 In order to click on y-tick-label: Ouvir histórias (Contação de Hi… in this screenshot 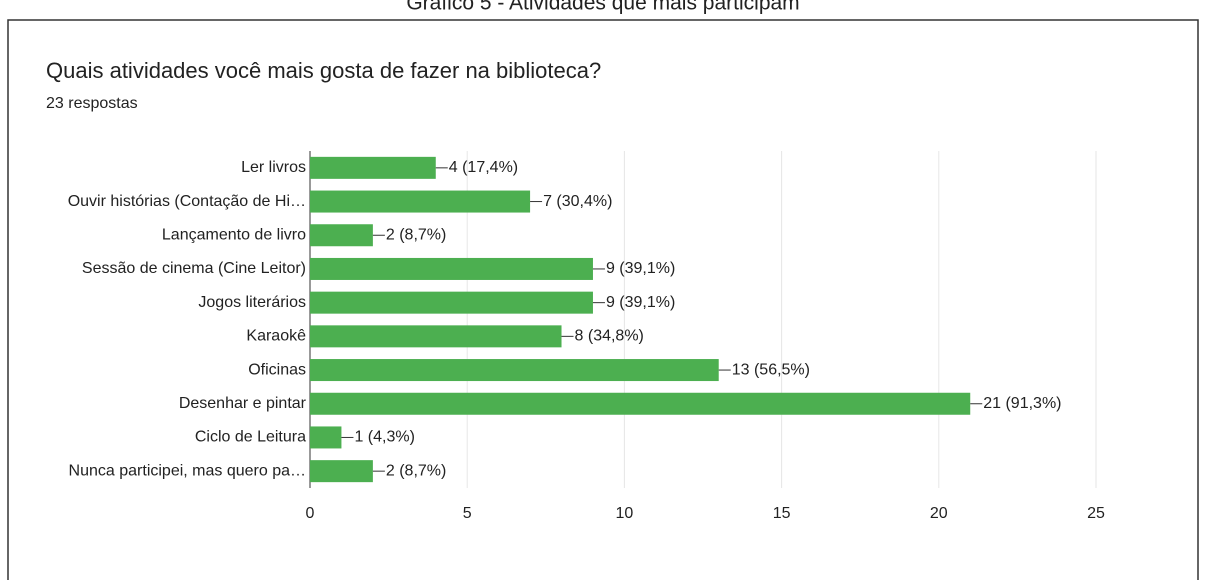, I will do `click(187, 201)`.